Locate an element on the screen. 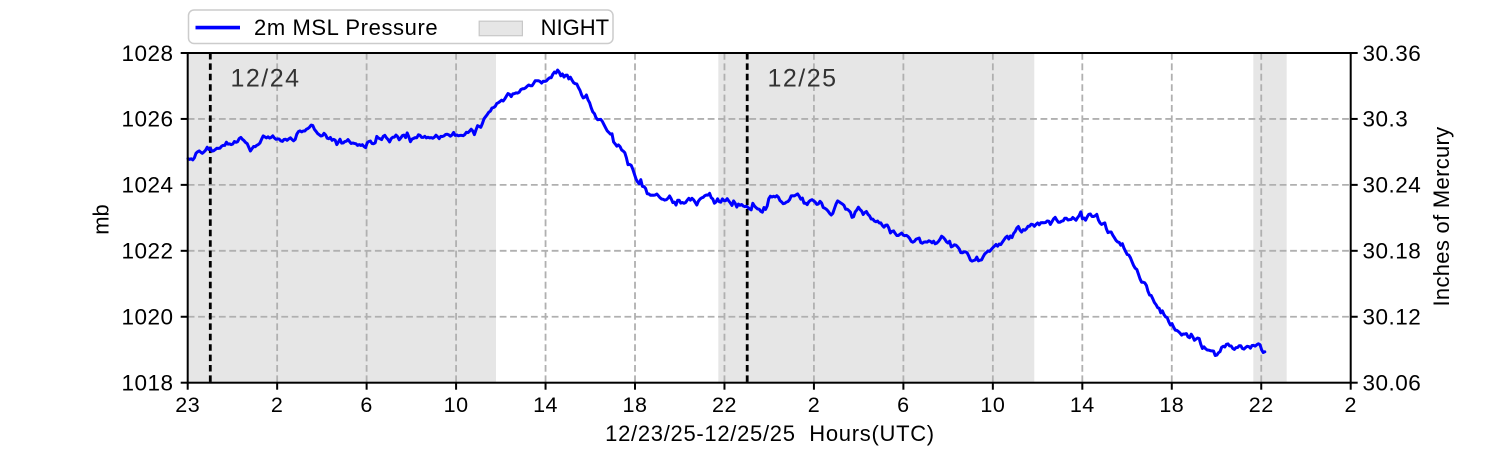 This screenshot has width=1500, height=450. svg-text: 1028 is located at coordinates (147, 53).